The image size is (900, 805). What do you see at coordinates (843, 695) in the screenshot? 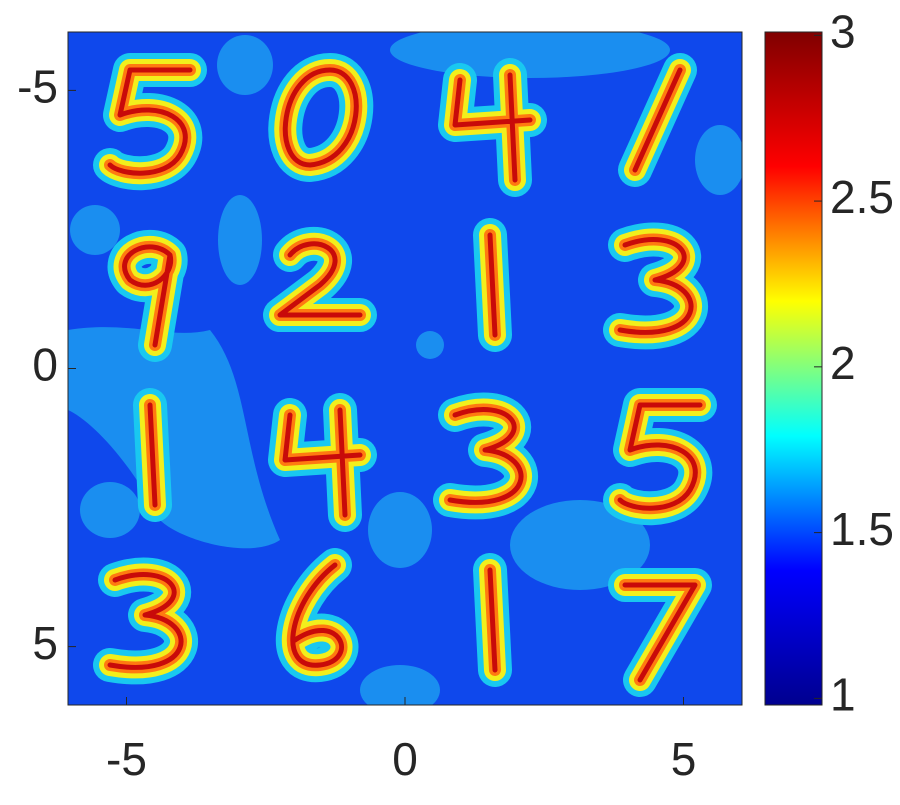
I see `colorbar-tick-label: 1` at bounding box center [843, 695].